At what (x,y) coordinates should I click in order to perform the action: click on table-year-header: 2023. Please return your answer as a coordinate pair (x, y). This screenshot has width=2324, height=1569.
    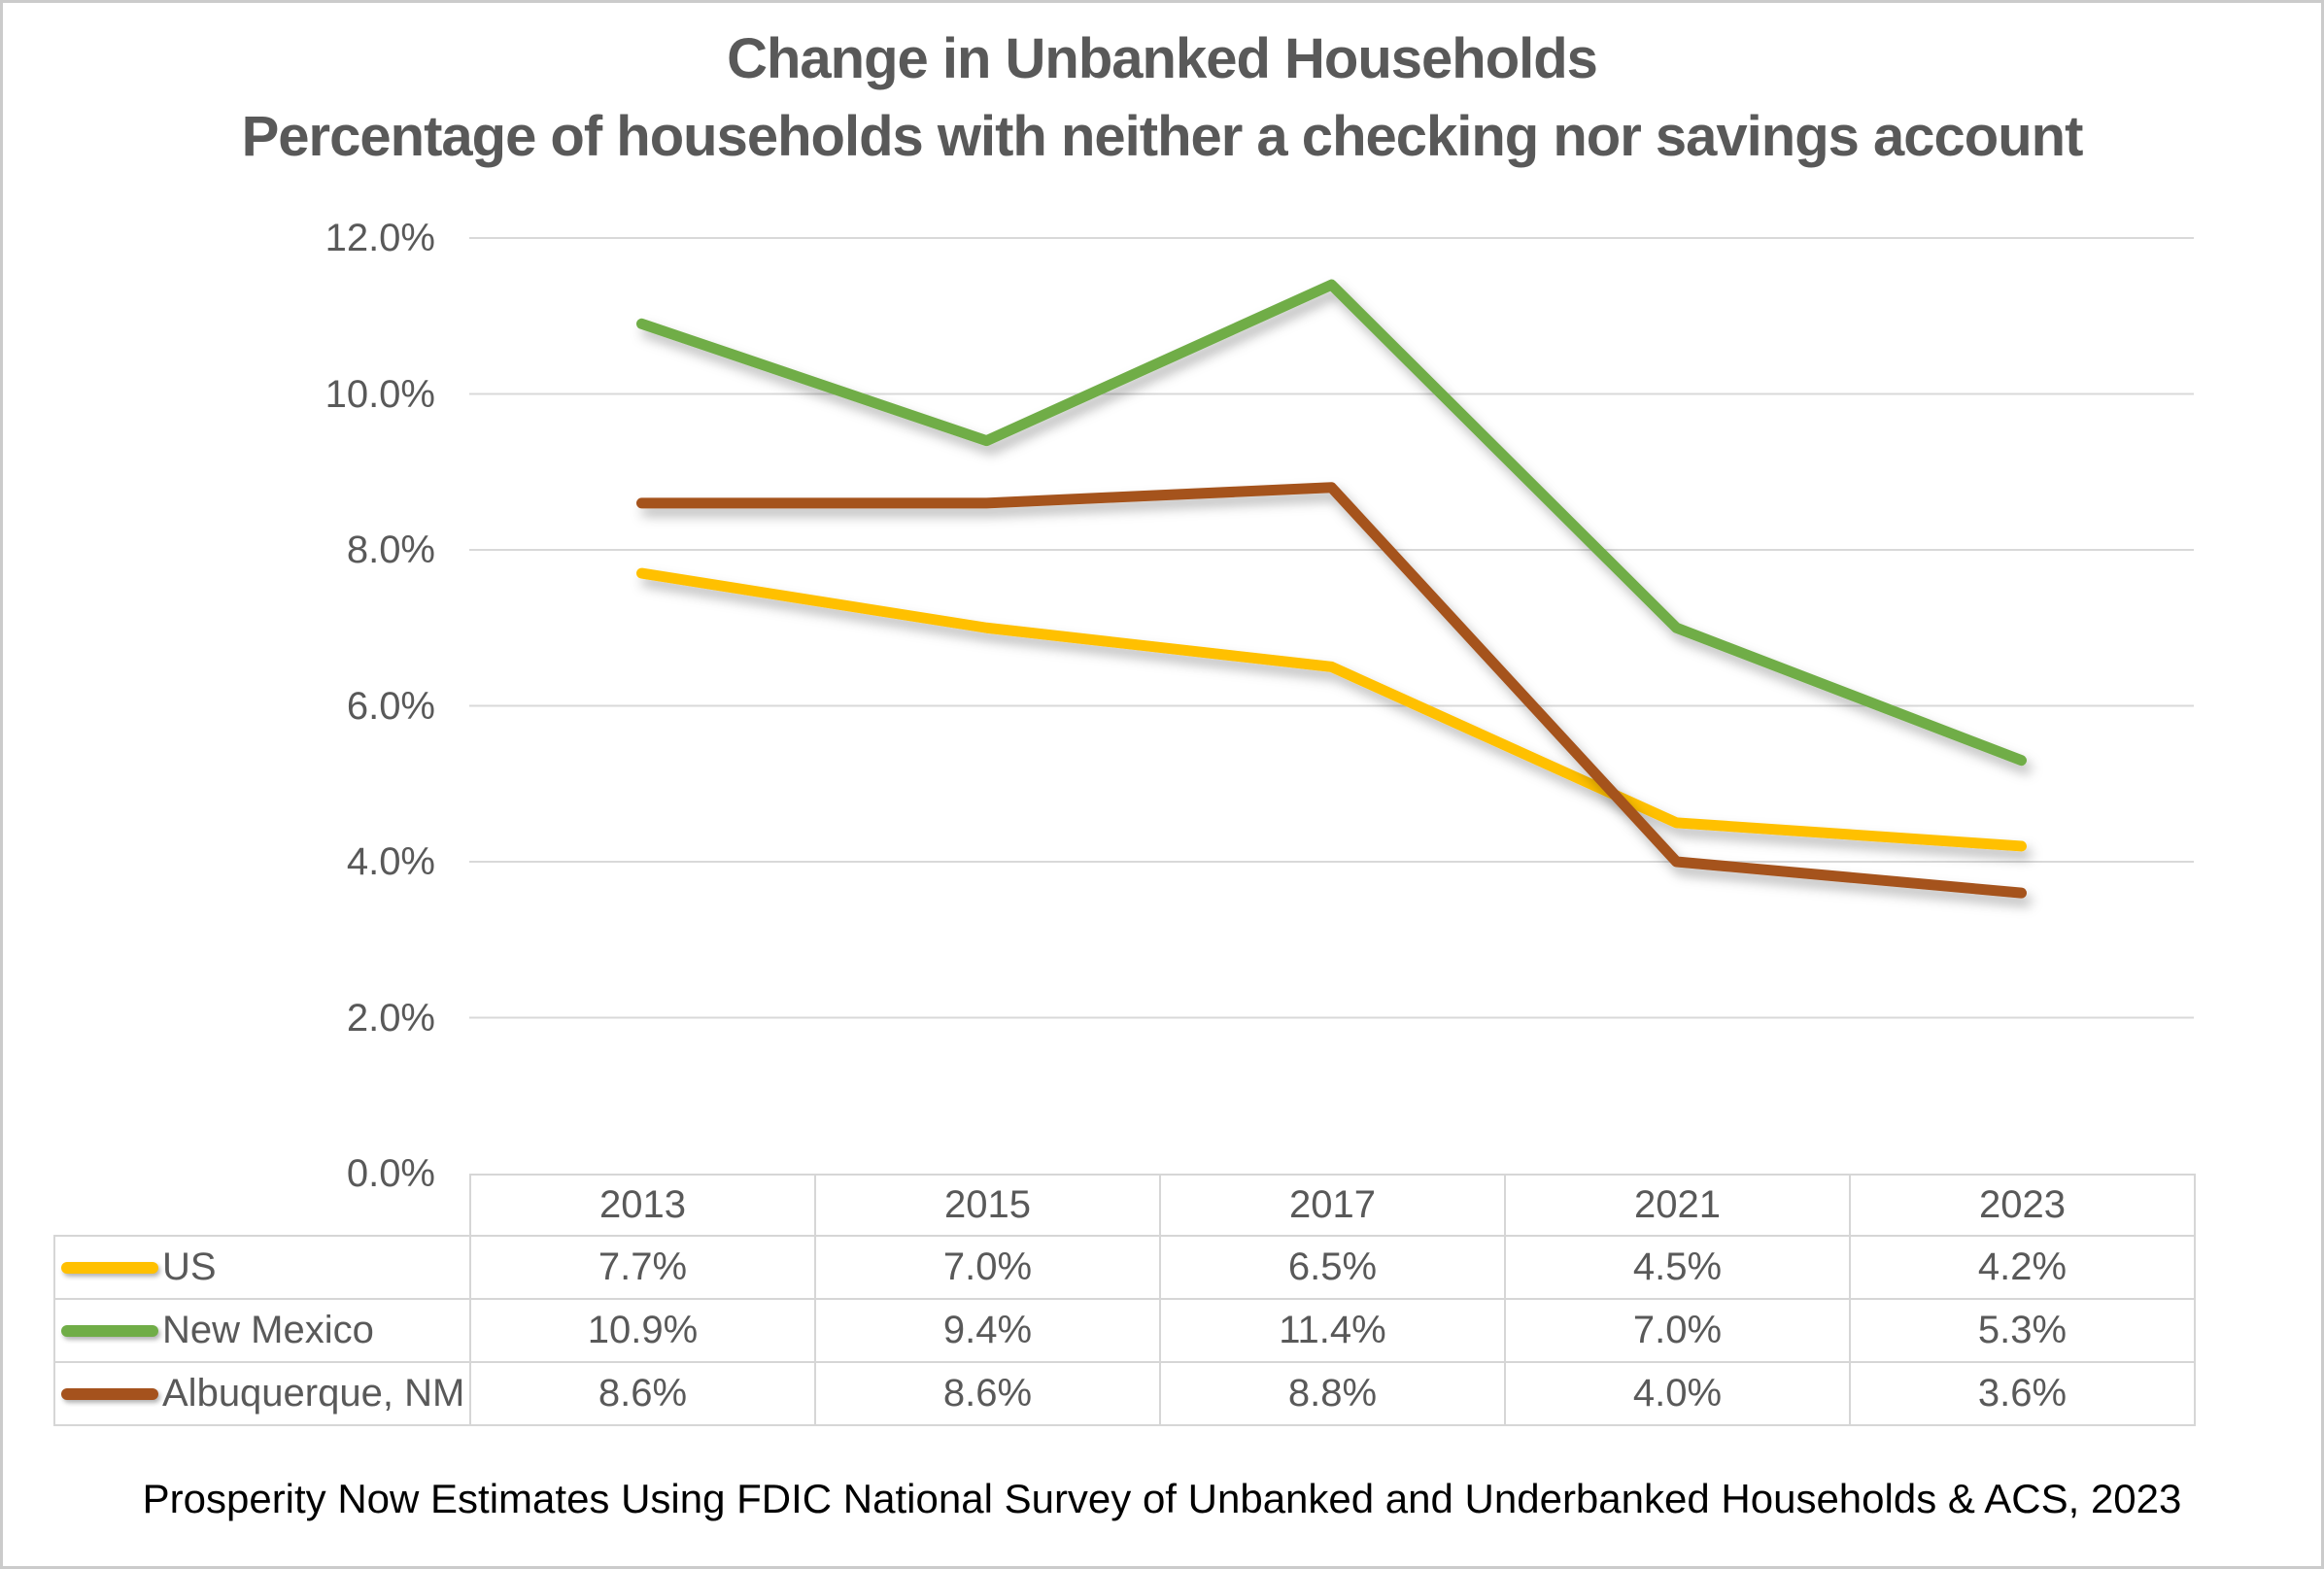
    Looking at the image, I should click on (2022, 1205).